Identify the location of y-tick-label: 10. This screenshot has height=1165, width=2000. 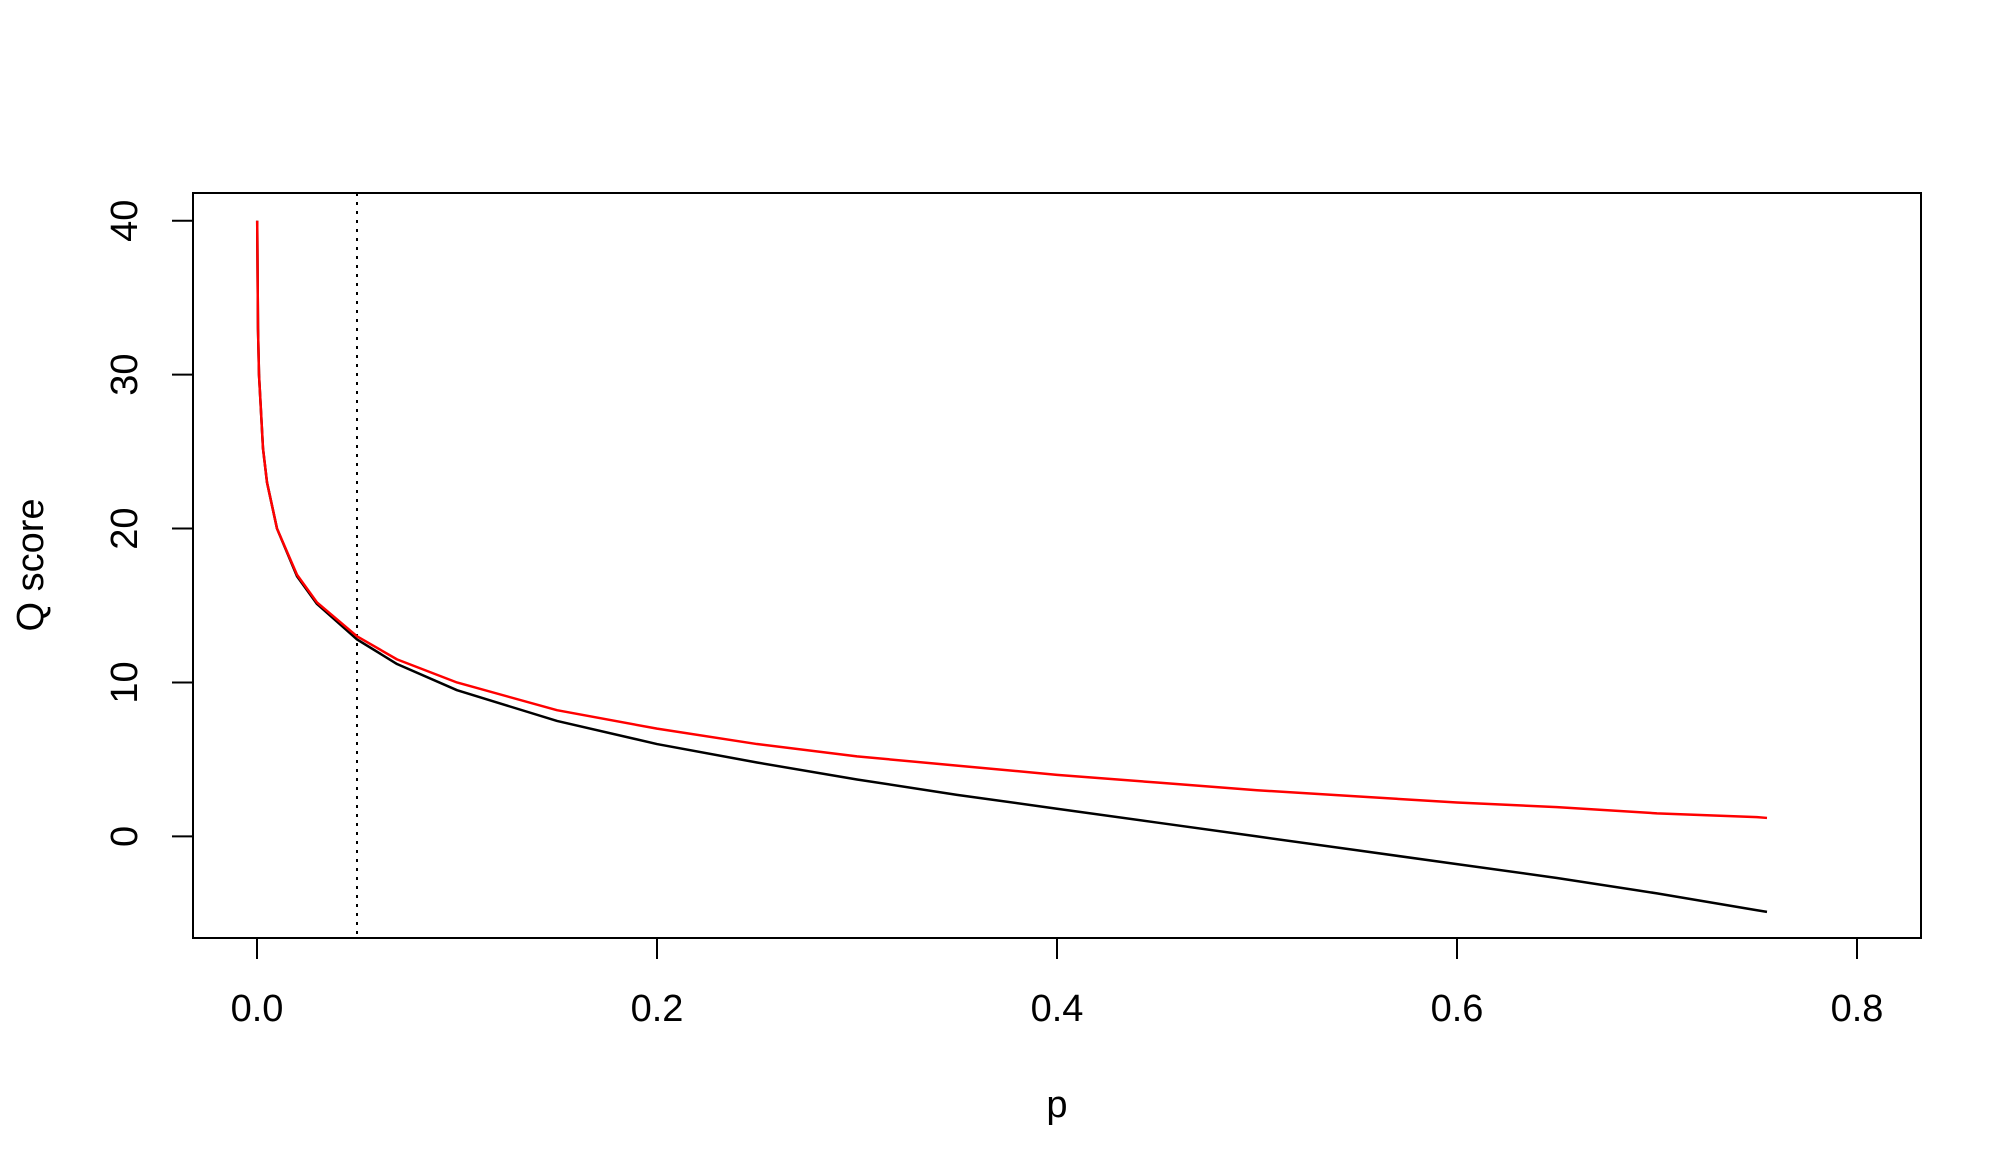
(125, 682).